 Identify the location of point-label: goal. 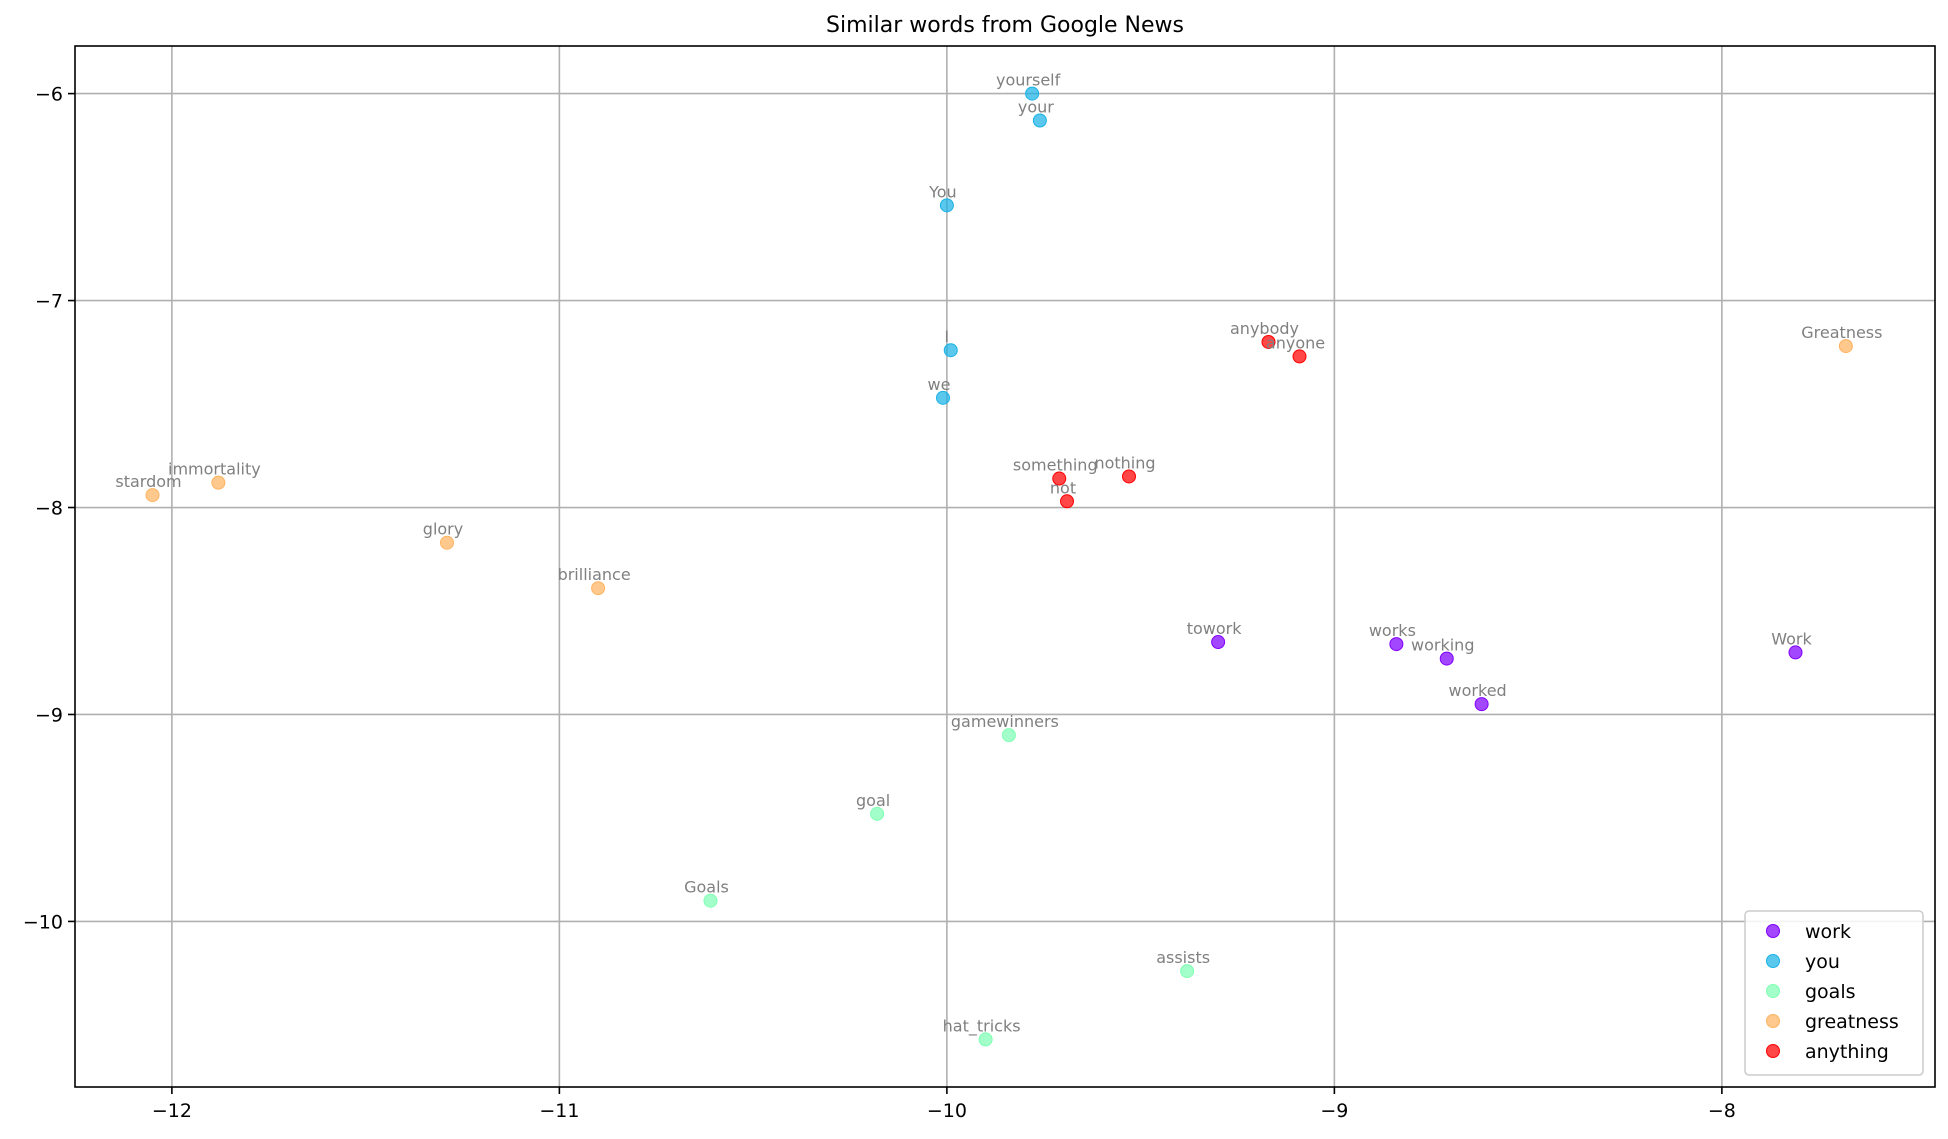
(873, 800).